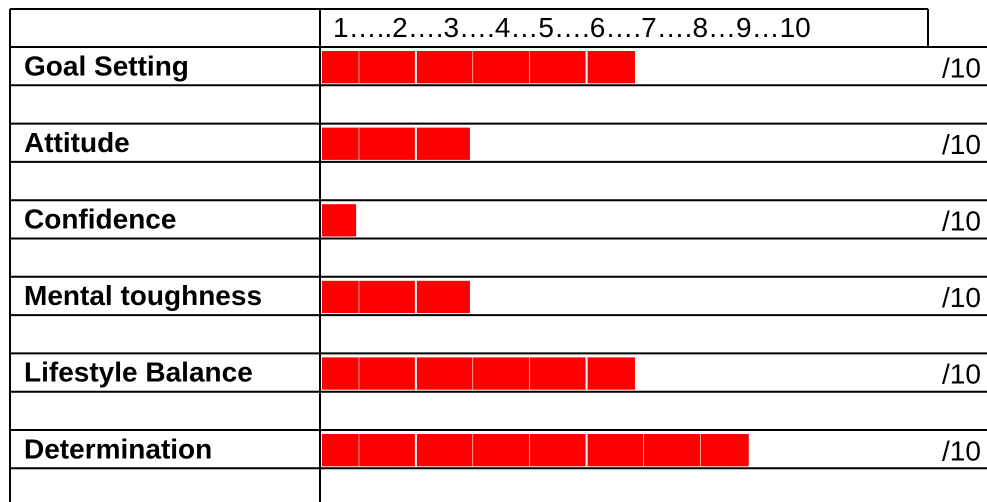  Describe the element at coordinates (535, 450) in the screenshot. I see `bar-determination` at that location.